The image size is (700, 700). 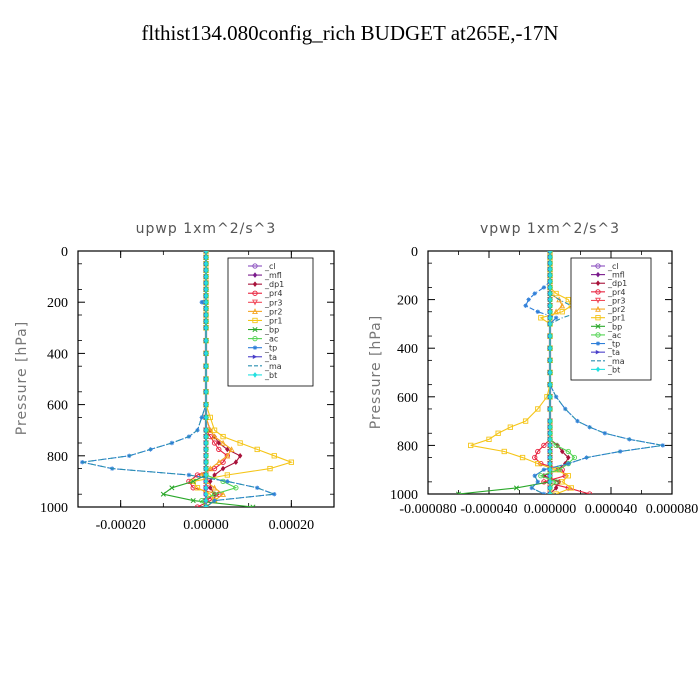 What do you see at coordinates (611, 319) in the screenshot?
I see `legend-box` at bounding box center [611, 319].